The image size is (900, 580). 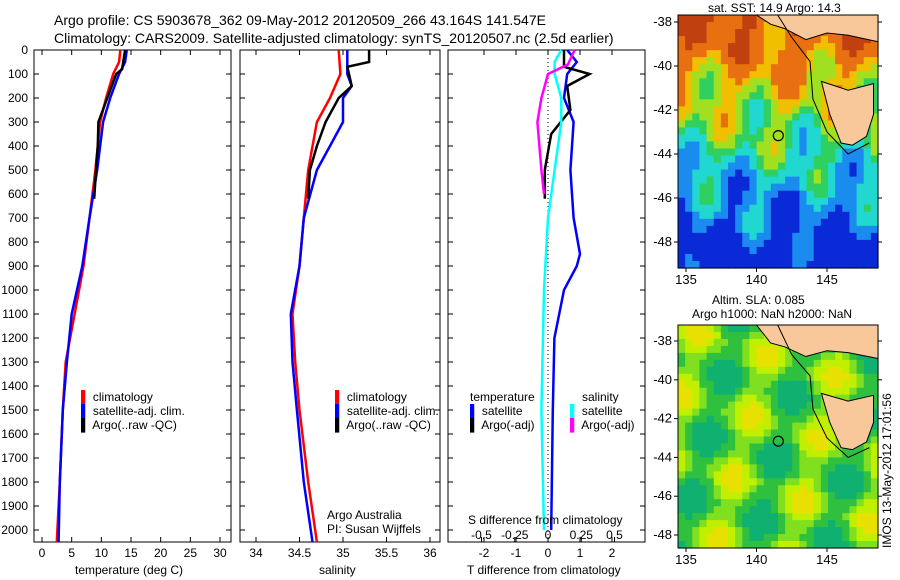 I want to click on legend-item: ▌ Argo(..raw -QC), so click(x=383, y=425).